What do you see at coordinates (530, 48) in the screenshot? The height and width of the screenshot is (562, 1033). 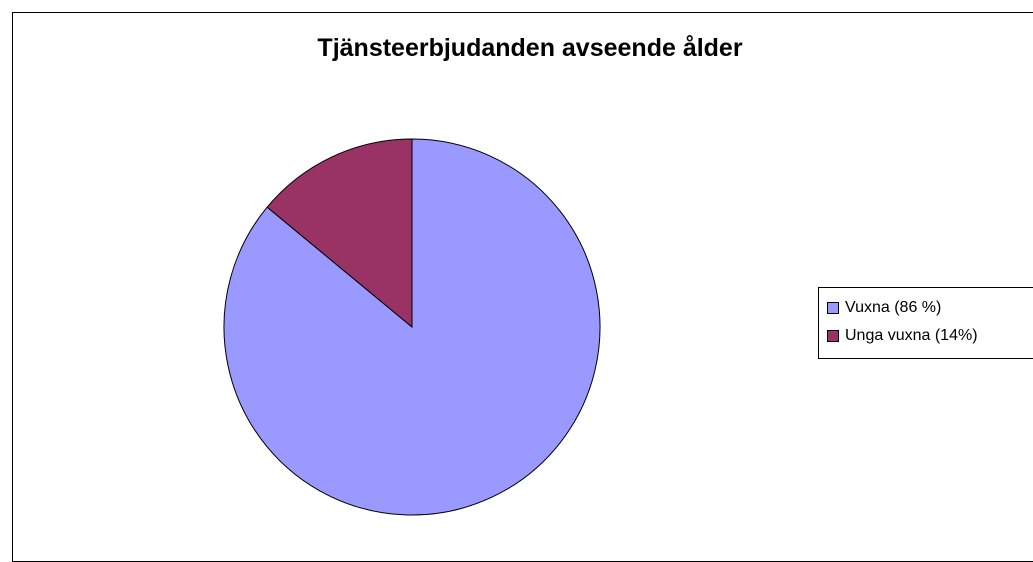 I see `chart-title: Tjänsteerbjudanden avseende ålder` at bounding box center [530, 48].